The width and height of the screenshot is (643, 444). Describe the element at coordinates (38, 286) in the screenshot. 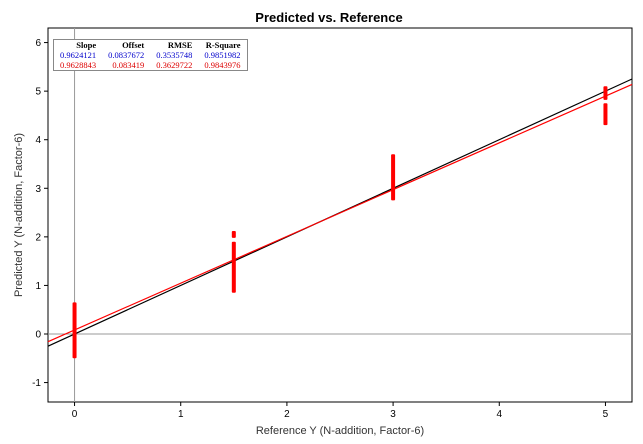

I see `y-tick-label: 1` at that location.